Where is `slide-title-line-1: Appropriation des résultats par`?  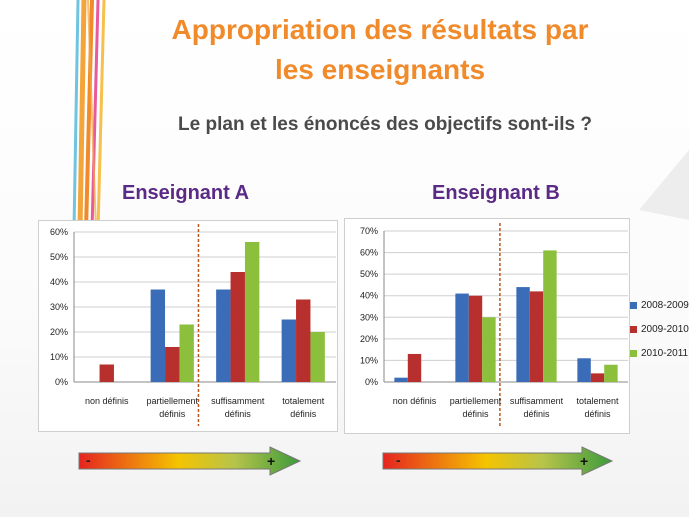
slide-title-line-1: Appropriation des résultats par is located at coordinates (380, 29).